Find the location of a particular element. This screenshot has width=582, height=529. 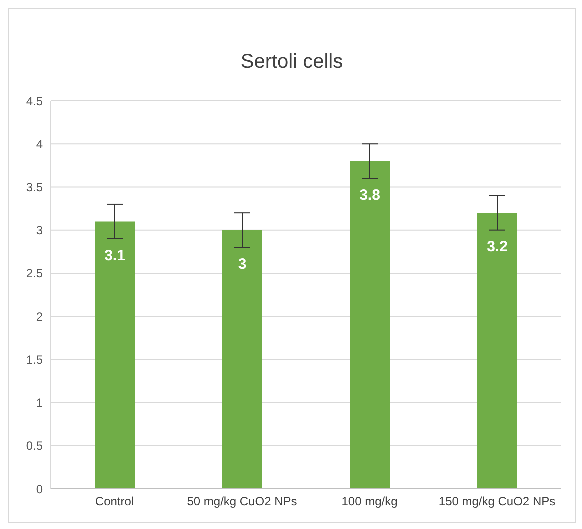

y-tick-label: 3 is located at coordinates (40, 231).